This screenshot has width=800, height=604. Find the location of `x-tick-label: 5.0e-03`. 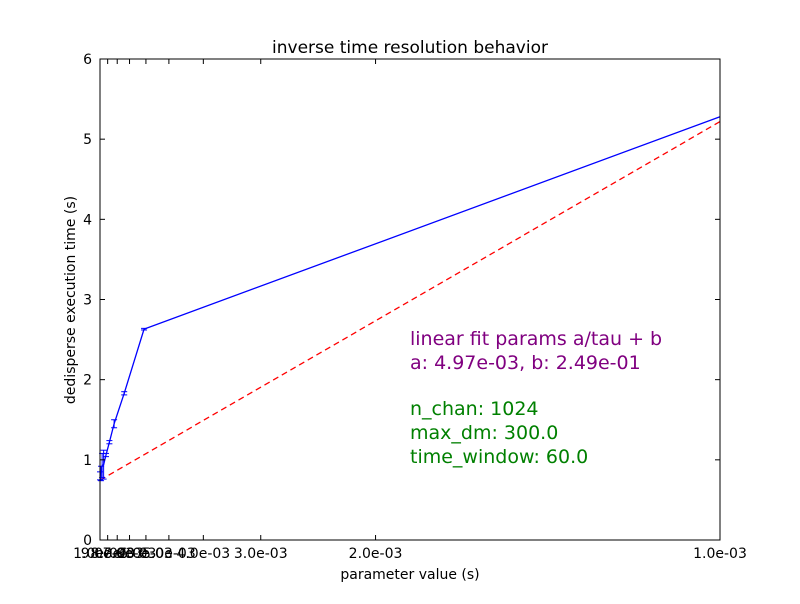

x-tick-label: 5.0e-03 is located at coordinates (169, 554).